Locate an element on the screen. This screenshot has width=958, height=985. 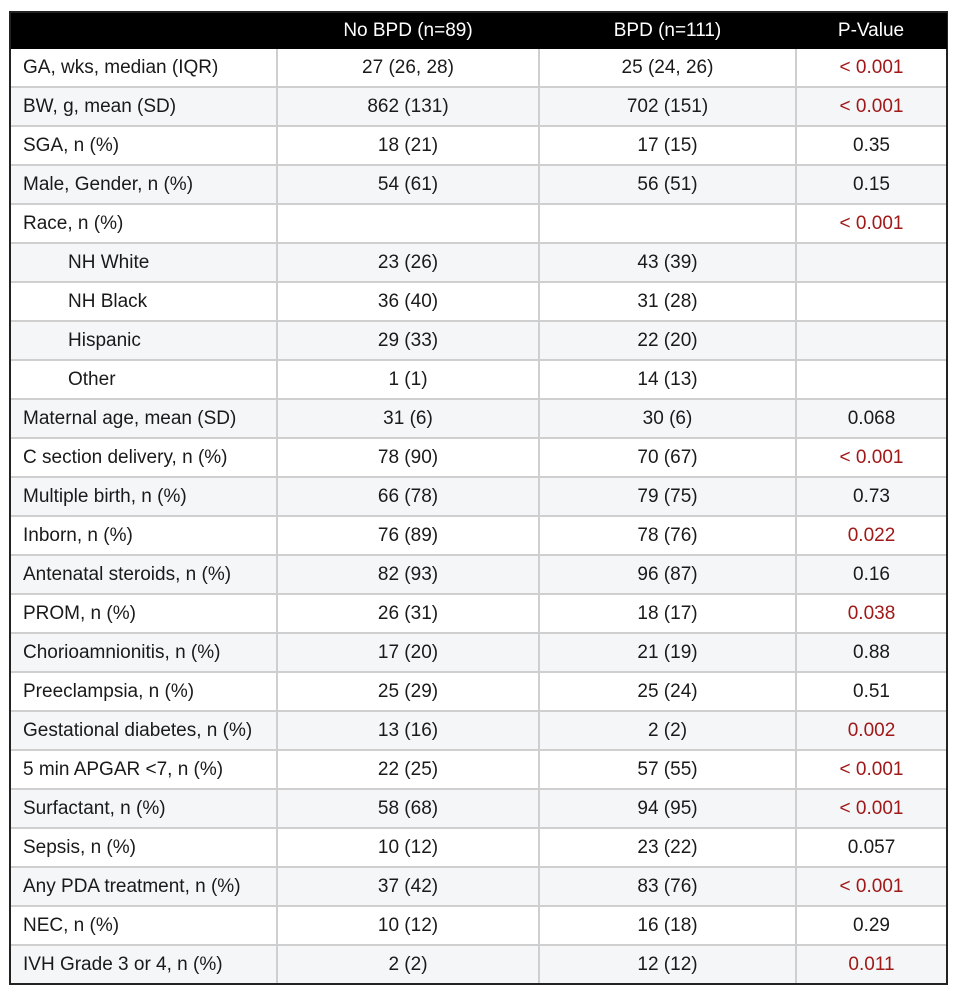
row-label: C section delivery, n (%) is located at coordinates (144, 458).